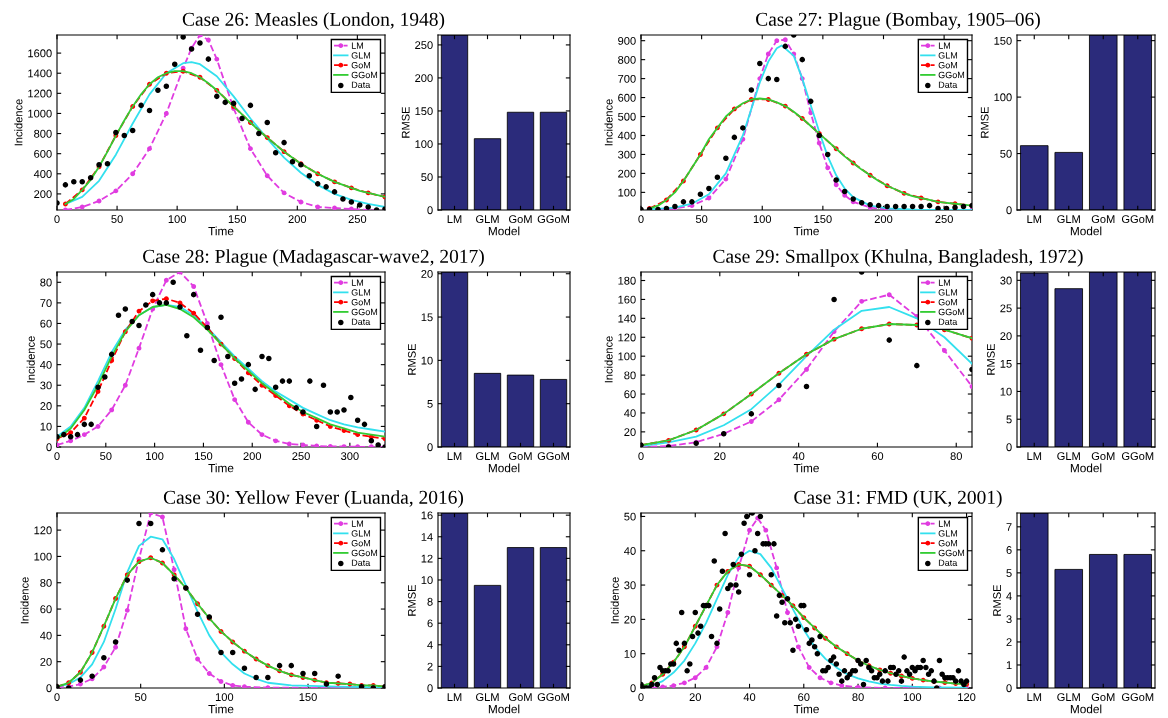 This screenshot has height=718, width=1168. What do you see at coordinates (313, 499) in the screenshot?
I see `chart-title: Case 30: Yellow Fever (Luanda, 2016)` at bounding box center [313, 499].